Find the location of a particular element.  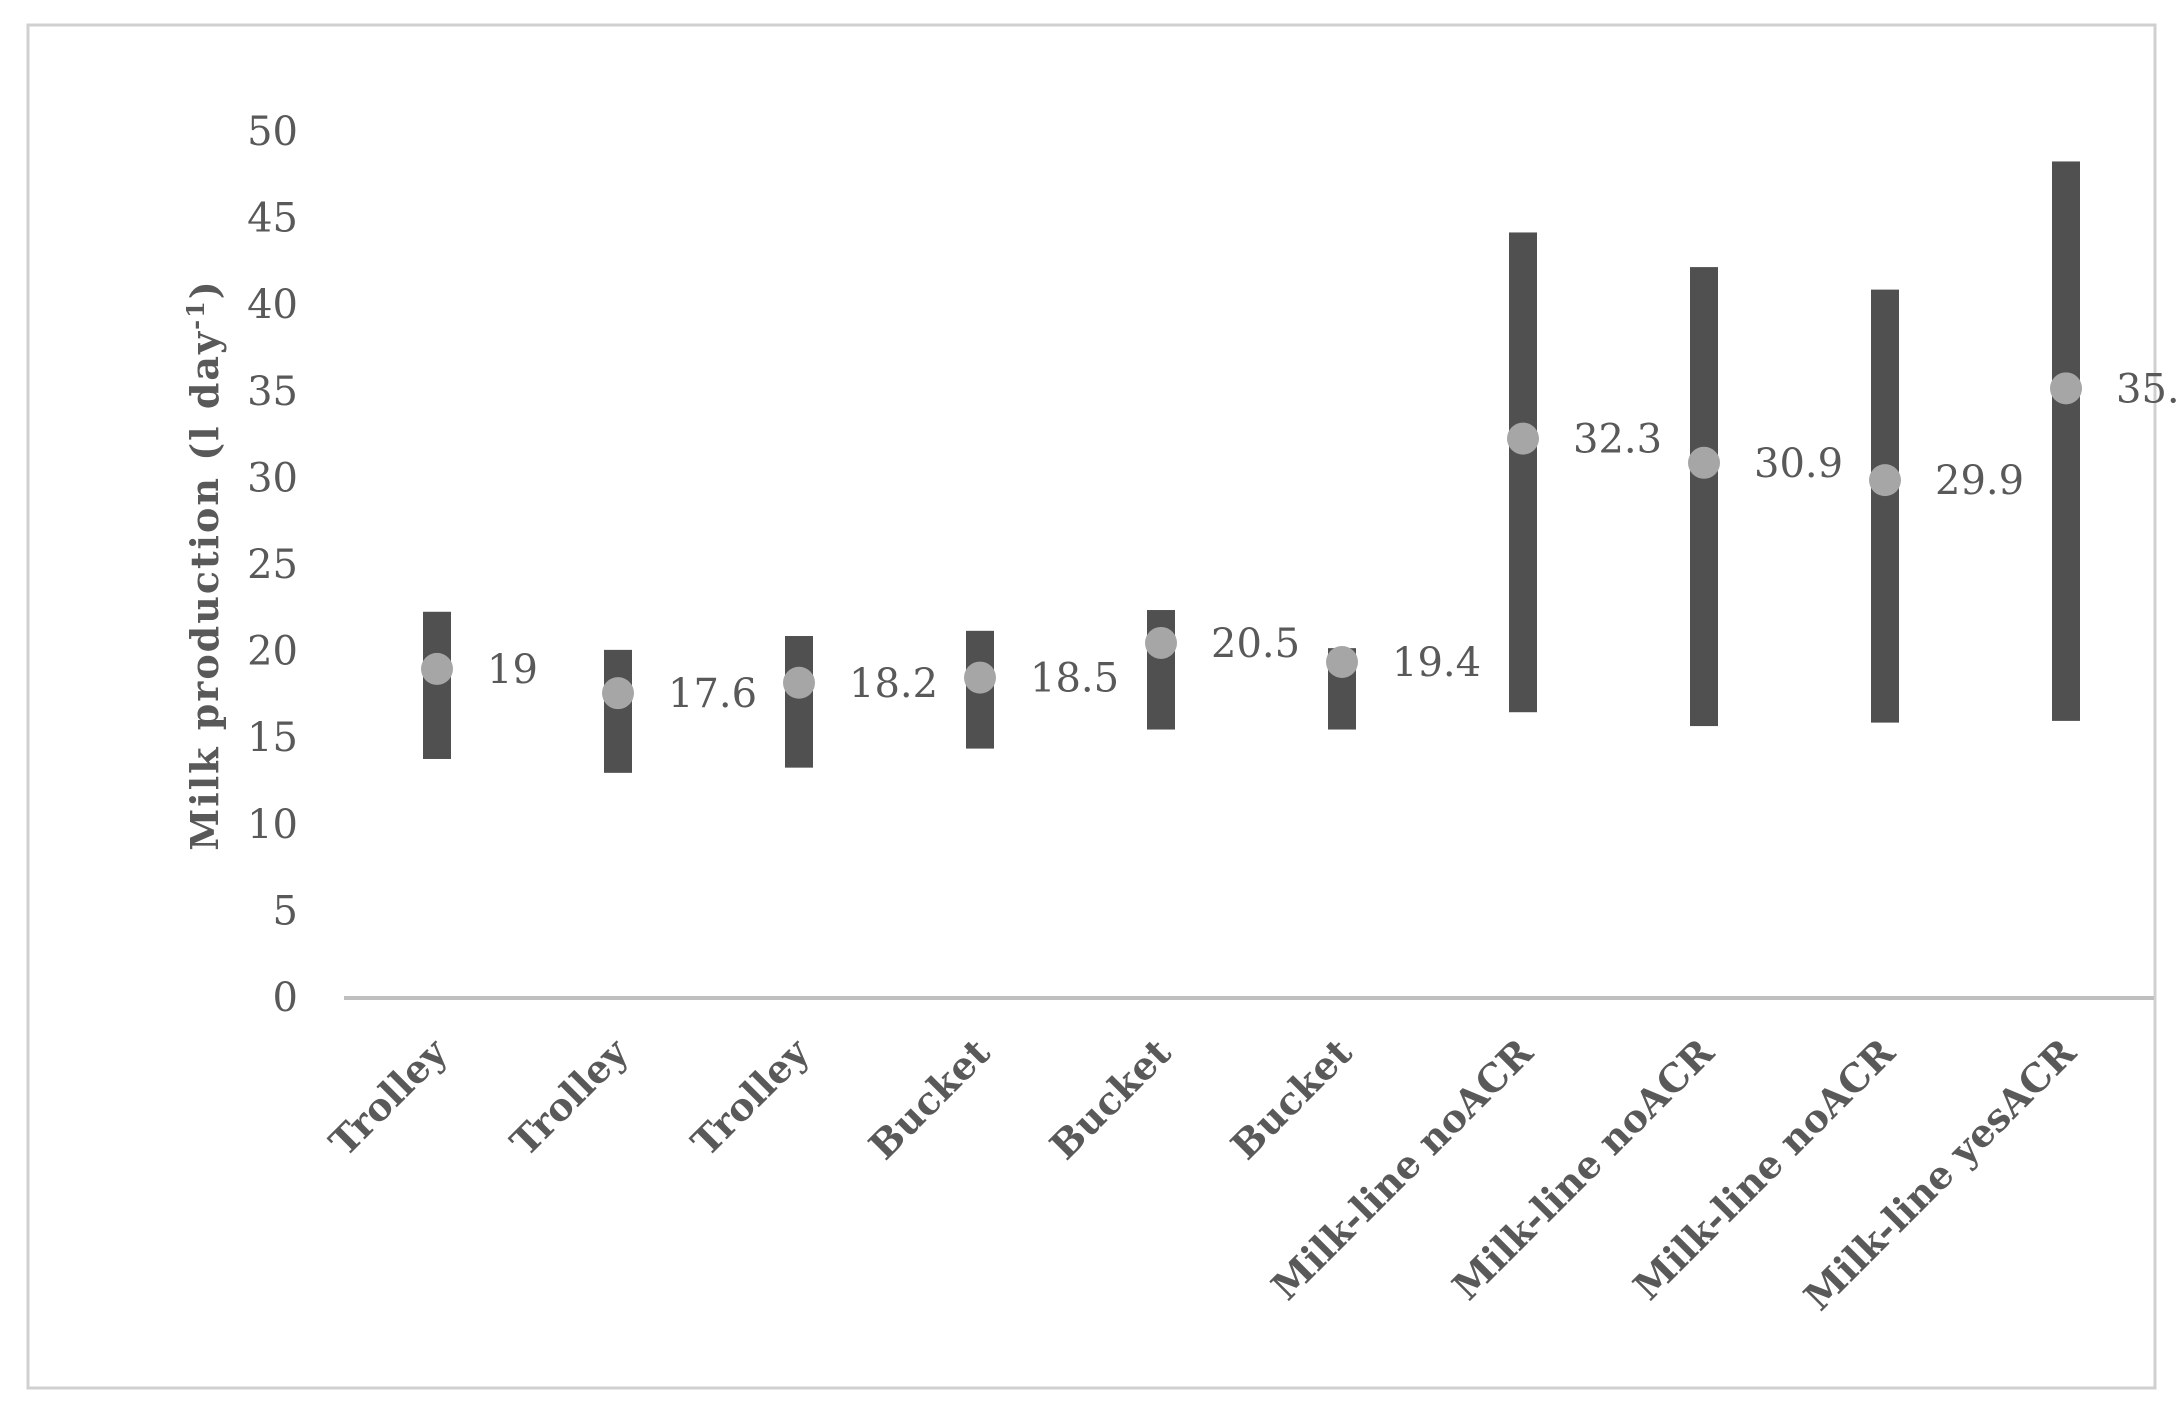

data-label: 19 is located at coordinates (512, 670).